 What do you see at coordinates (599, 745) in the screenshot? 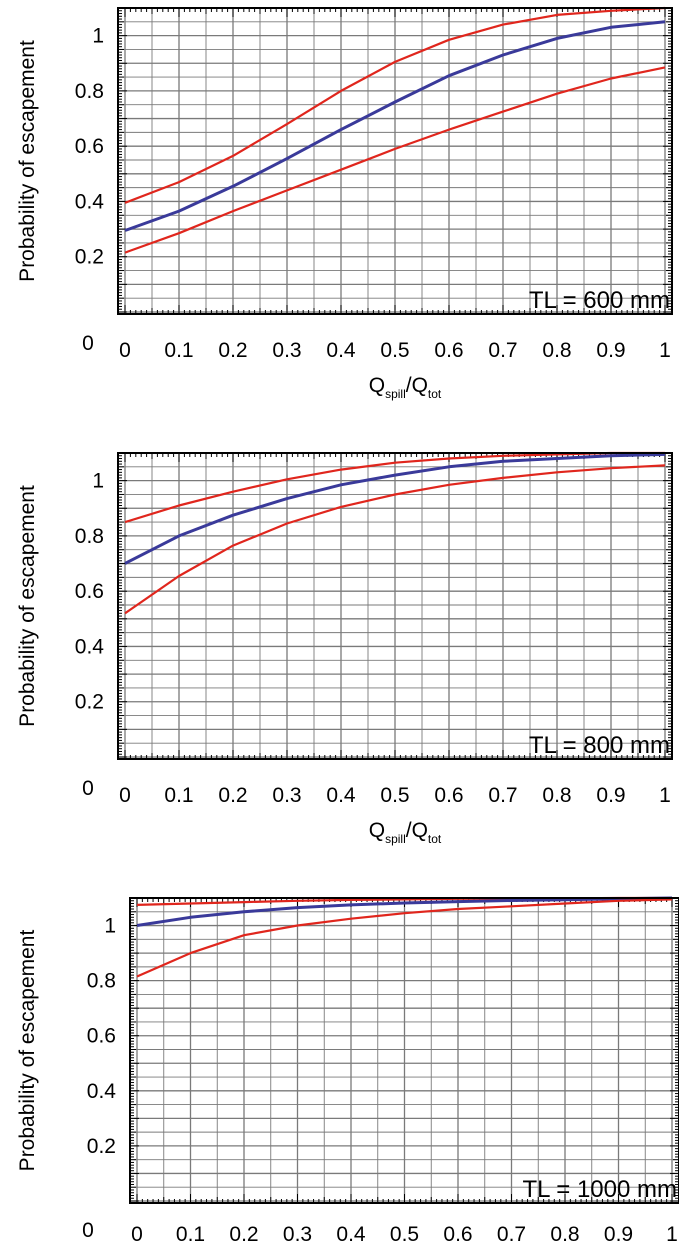
I see `panel-annotation: TL = 800 mm` at bounding box center [599, 745].